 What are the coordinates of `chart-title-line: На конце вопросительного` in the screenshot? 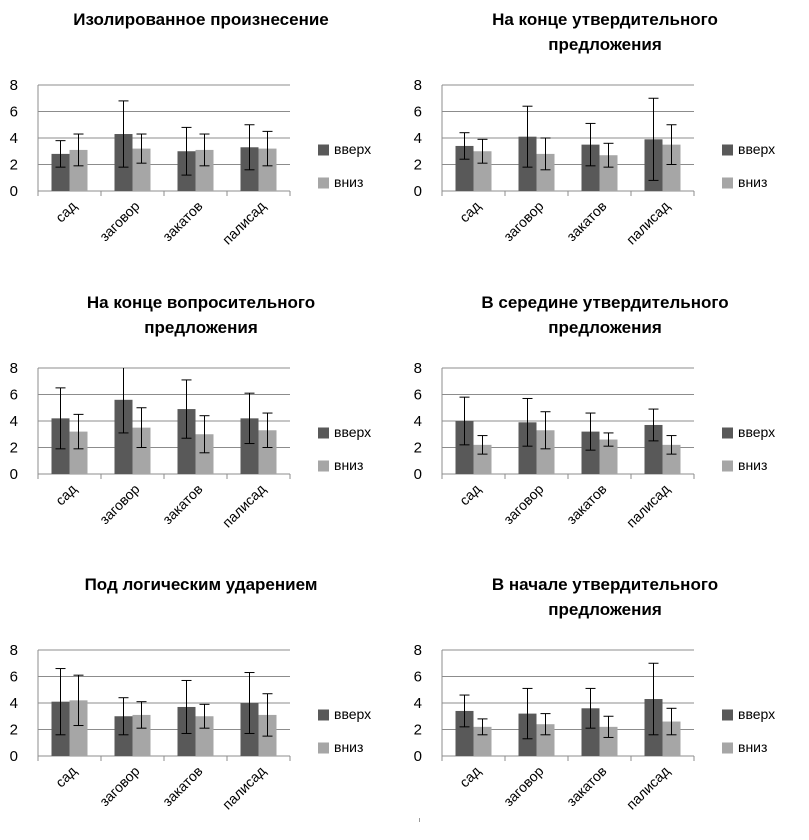 It's located at (201, 302).